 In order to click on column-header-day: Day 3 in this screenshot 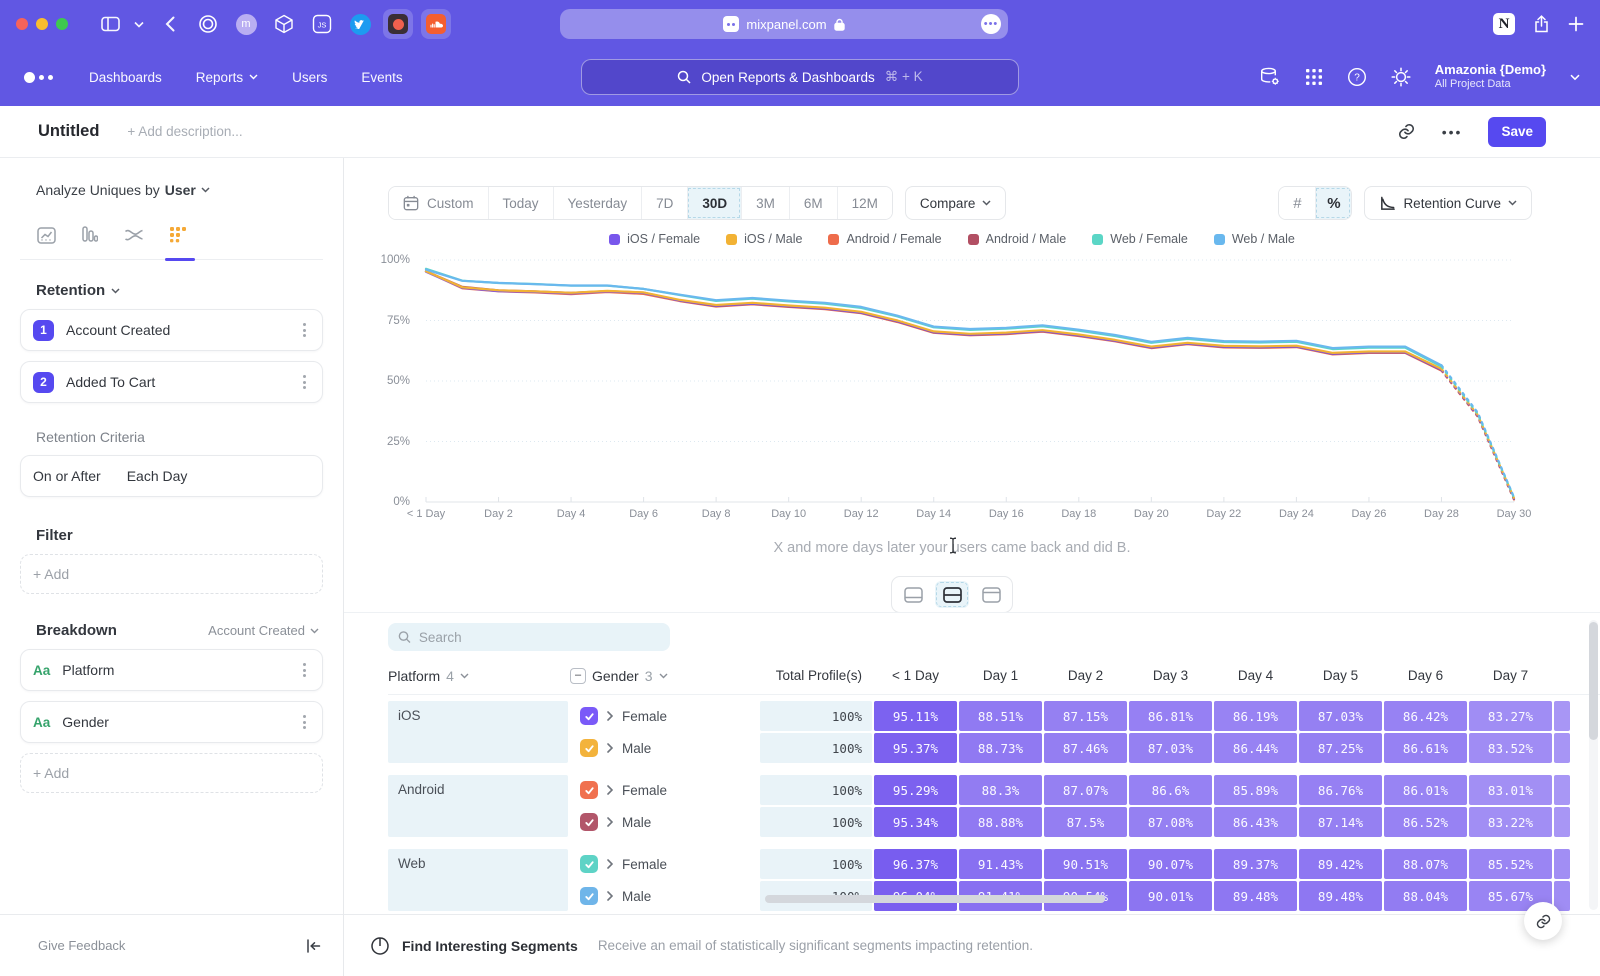, I will do `click(1170, 675)`.